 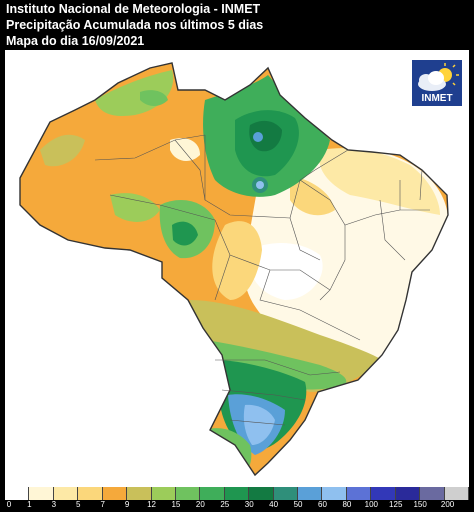 What do you see at coordinates (371, 504) in the screenshot?
I see `legend-label: 100` at bounding box center [371, 504].